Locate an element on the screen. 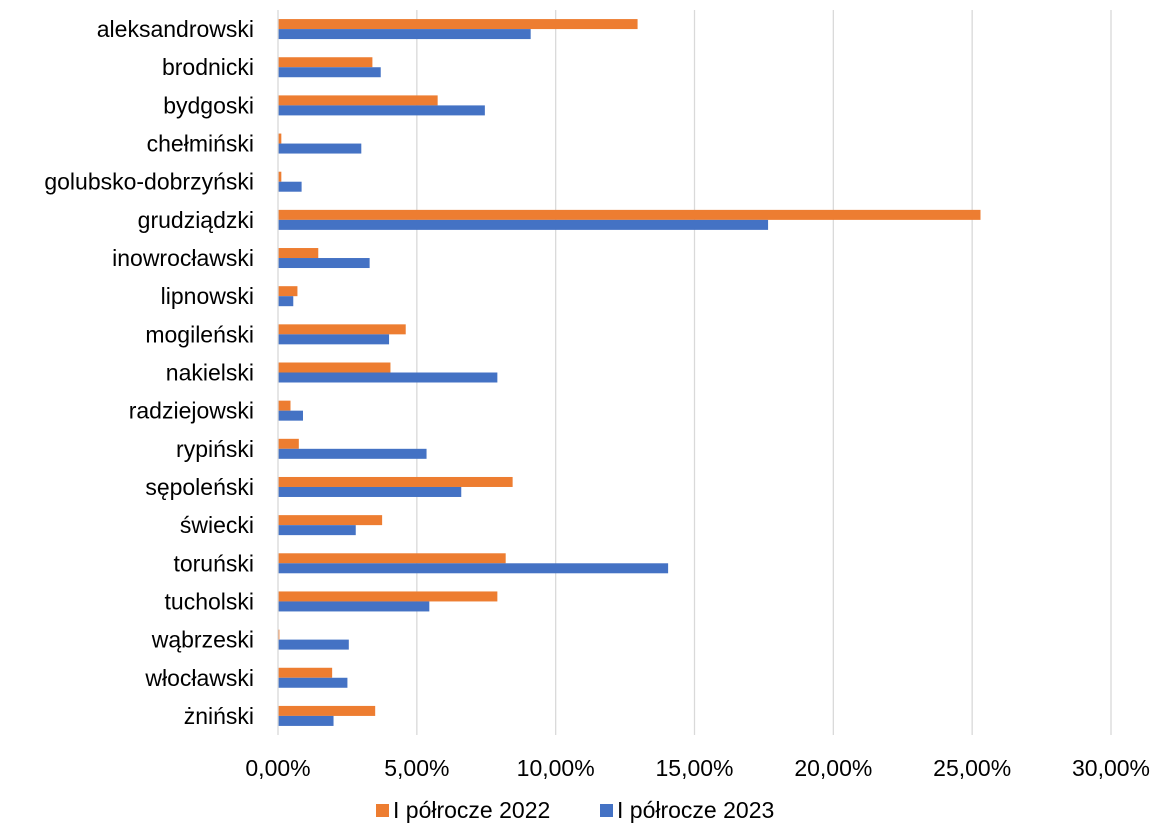 This screenshot has width=1160, height=830. tick-labels: 0,00% 5,00% 10,00% 15,00% 20,00% 25,00% 30,00% is located at coordinates (697, 768).